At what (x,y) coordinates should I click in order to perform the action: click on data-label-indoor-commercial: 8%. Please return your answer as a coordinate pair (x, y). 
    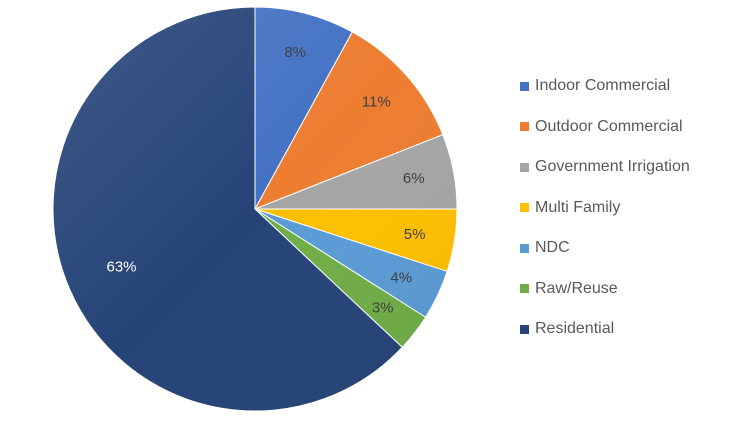
    Looking at the image, I should click on (295, 52).